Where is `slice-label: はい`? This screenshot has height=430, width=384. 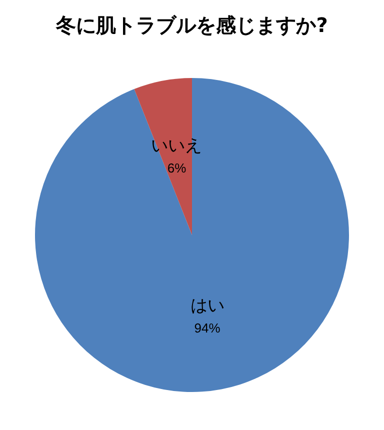
slice-label: はい is located at coordinates (207, 306).